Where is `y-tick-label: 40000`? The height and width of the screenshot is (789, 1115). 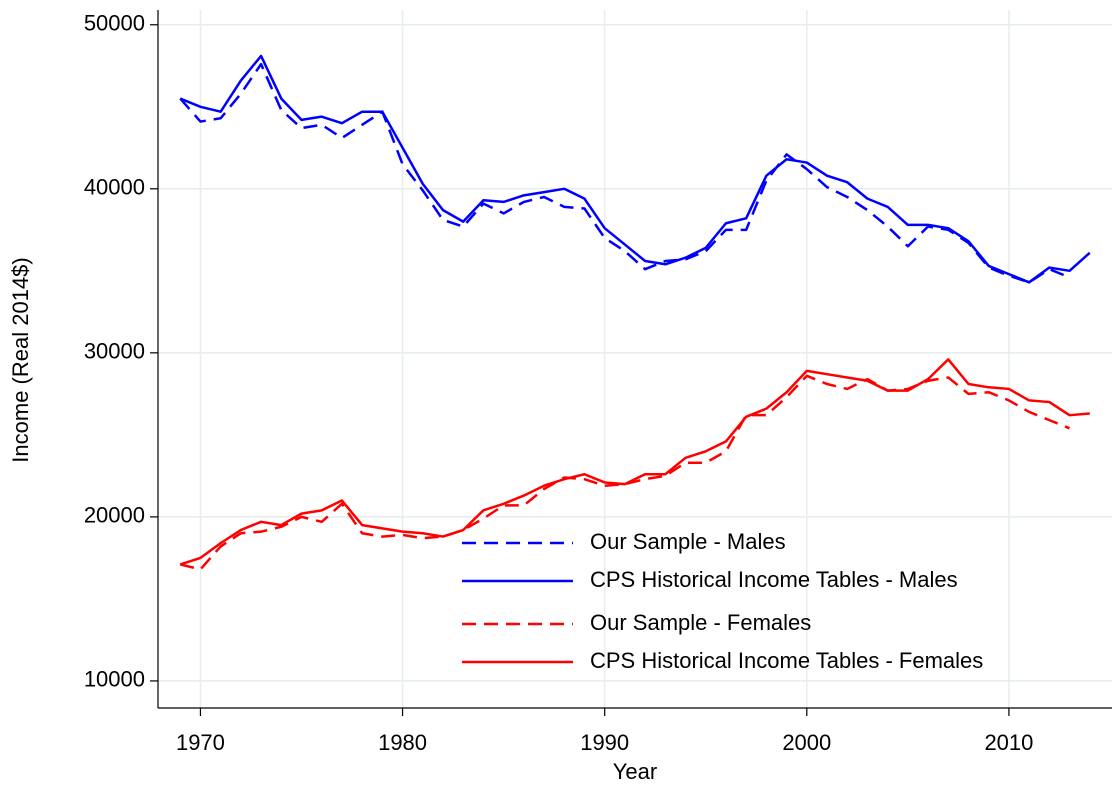 y-tick-label: 40000 is located at coordinates (114, 187).